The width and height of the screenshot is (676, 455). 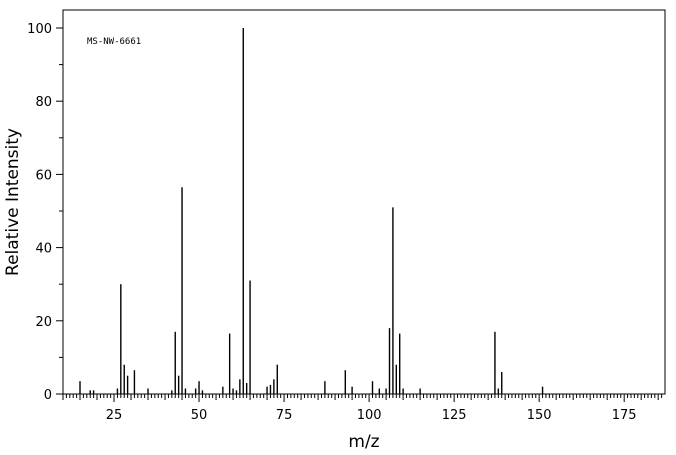 I want to click on x-tick-label: 75, so click(x=284, y=415).